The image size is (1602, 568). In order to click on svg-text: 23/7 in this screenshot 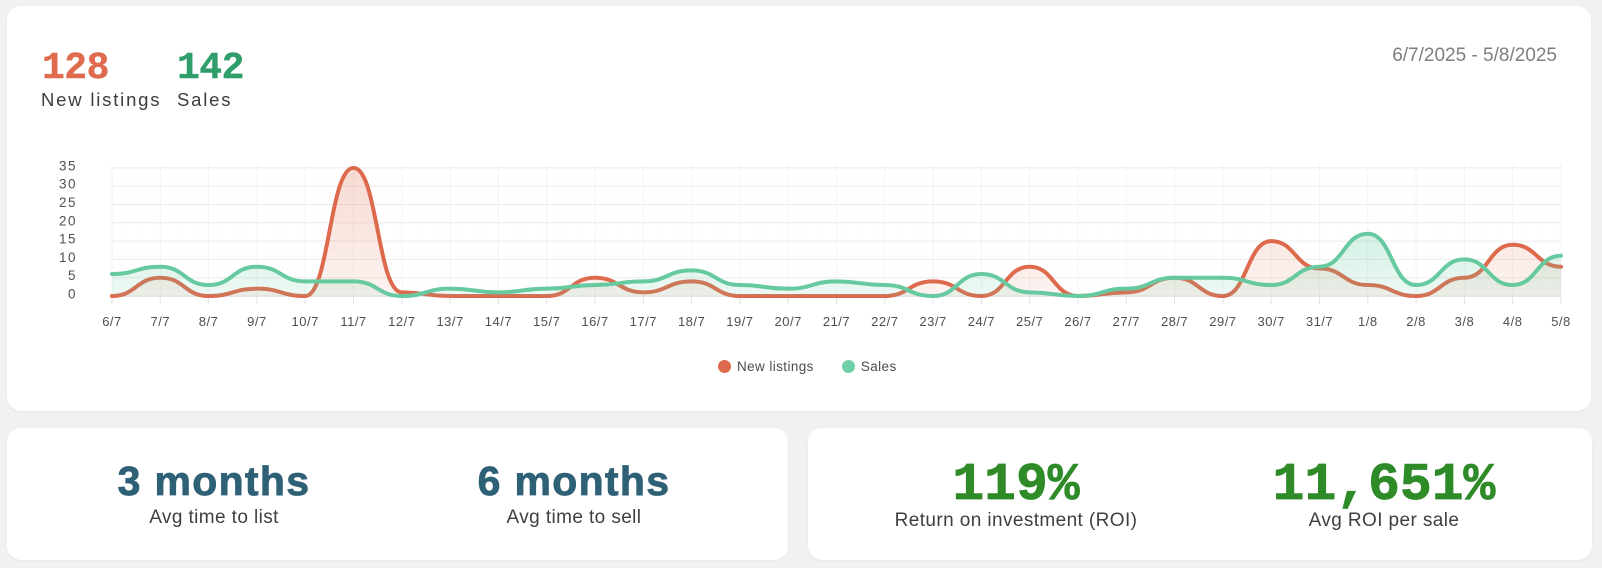, I will do `click(932, 321)`.